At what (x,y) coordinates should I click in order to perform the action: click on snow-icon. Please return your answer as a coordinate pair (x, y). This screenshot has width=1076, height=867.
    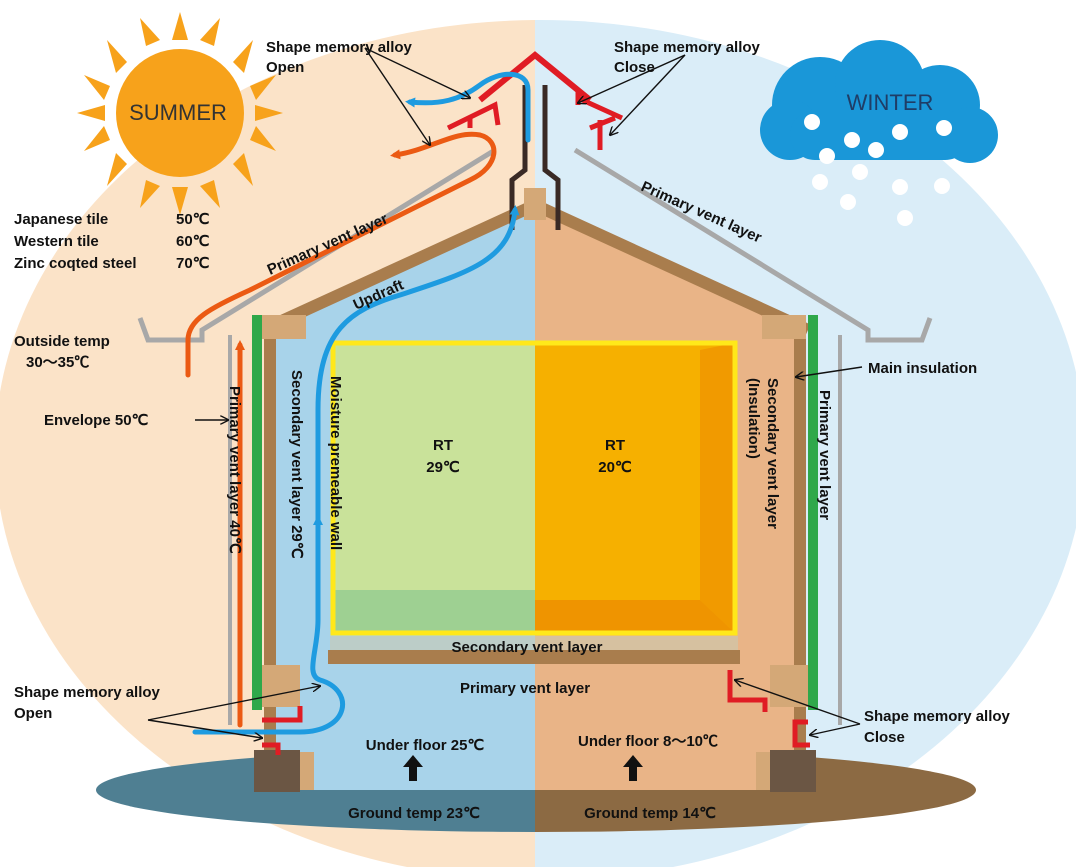
    Looking at the image, I should click on (878, 170).